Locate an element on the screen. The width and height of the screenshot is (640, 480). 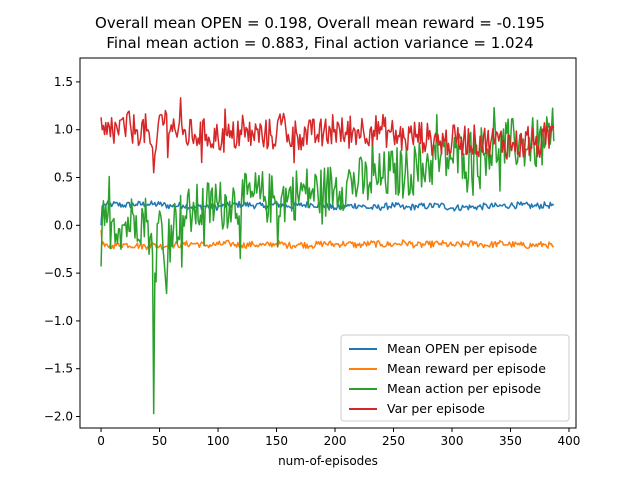
x-tick-label: 0 is located at coordinates (101, 441).